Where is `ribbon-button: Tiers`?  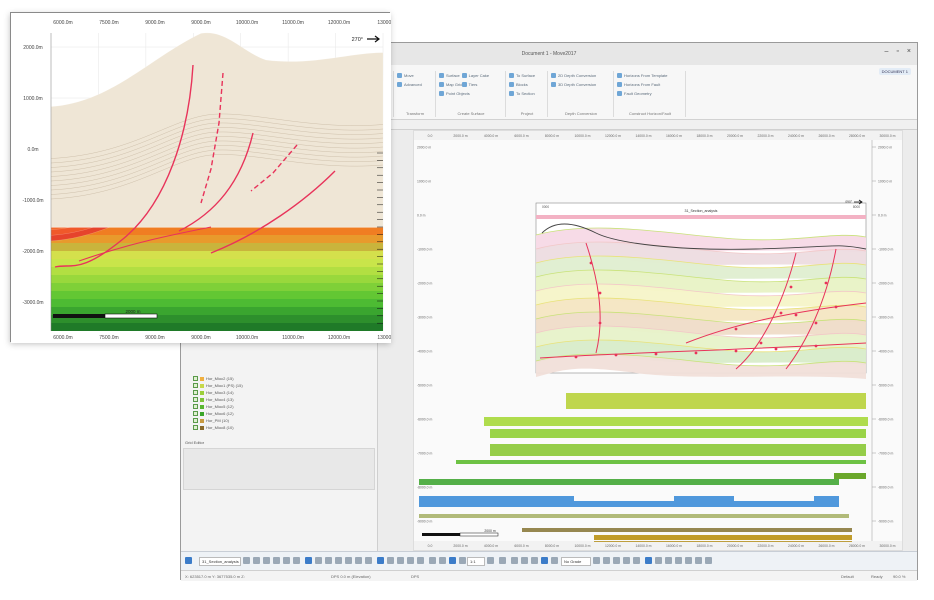 ribbon-button: Tiers is located at coordinates (469, 84).